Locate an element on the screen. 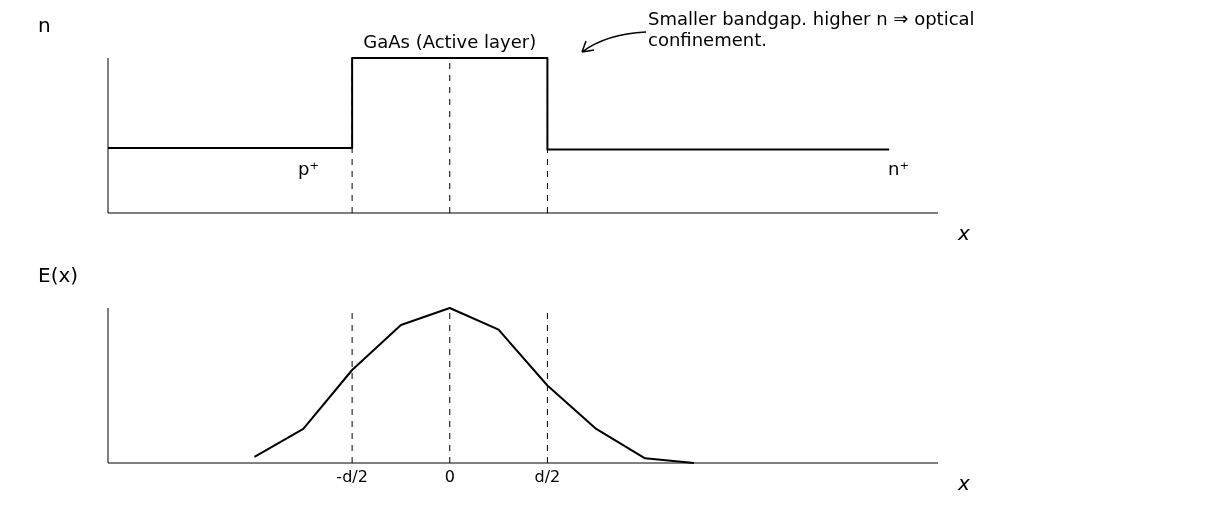 This screenshot has height=529, width=1219. annotation: GaAs (Active layer) is located at coordinates (450, 41).